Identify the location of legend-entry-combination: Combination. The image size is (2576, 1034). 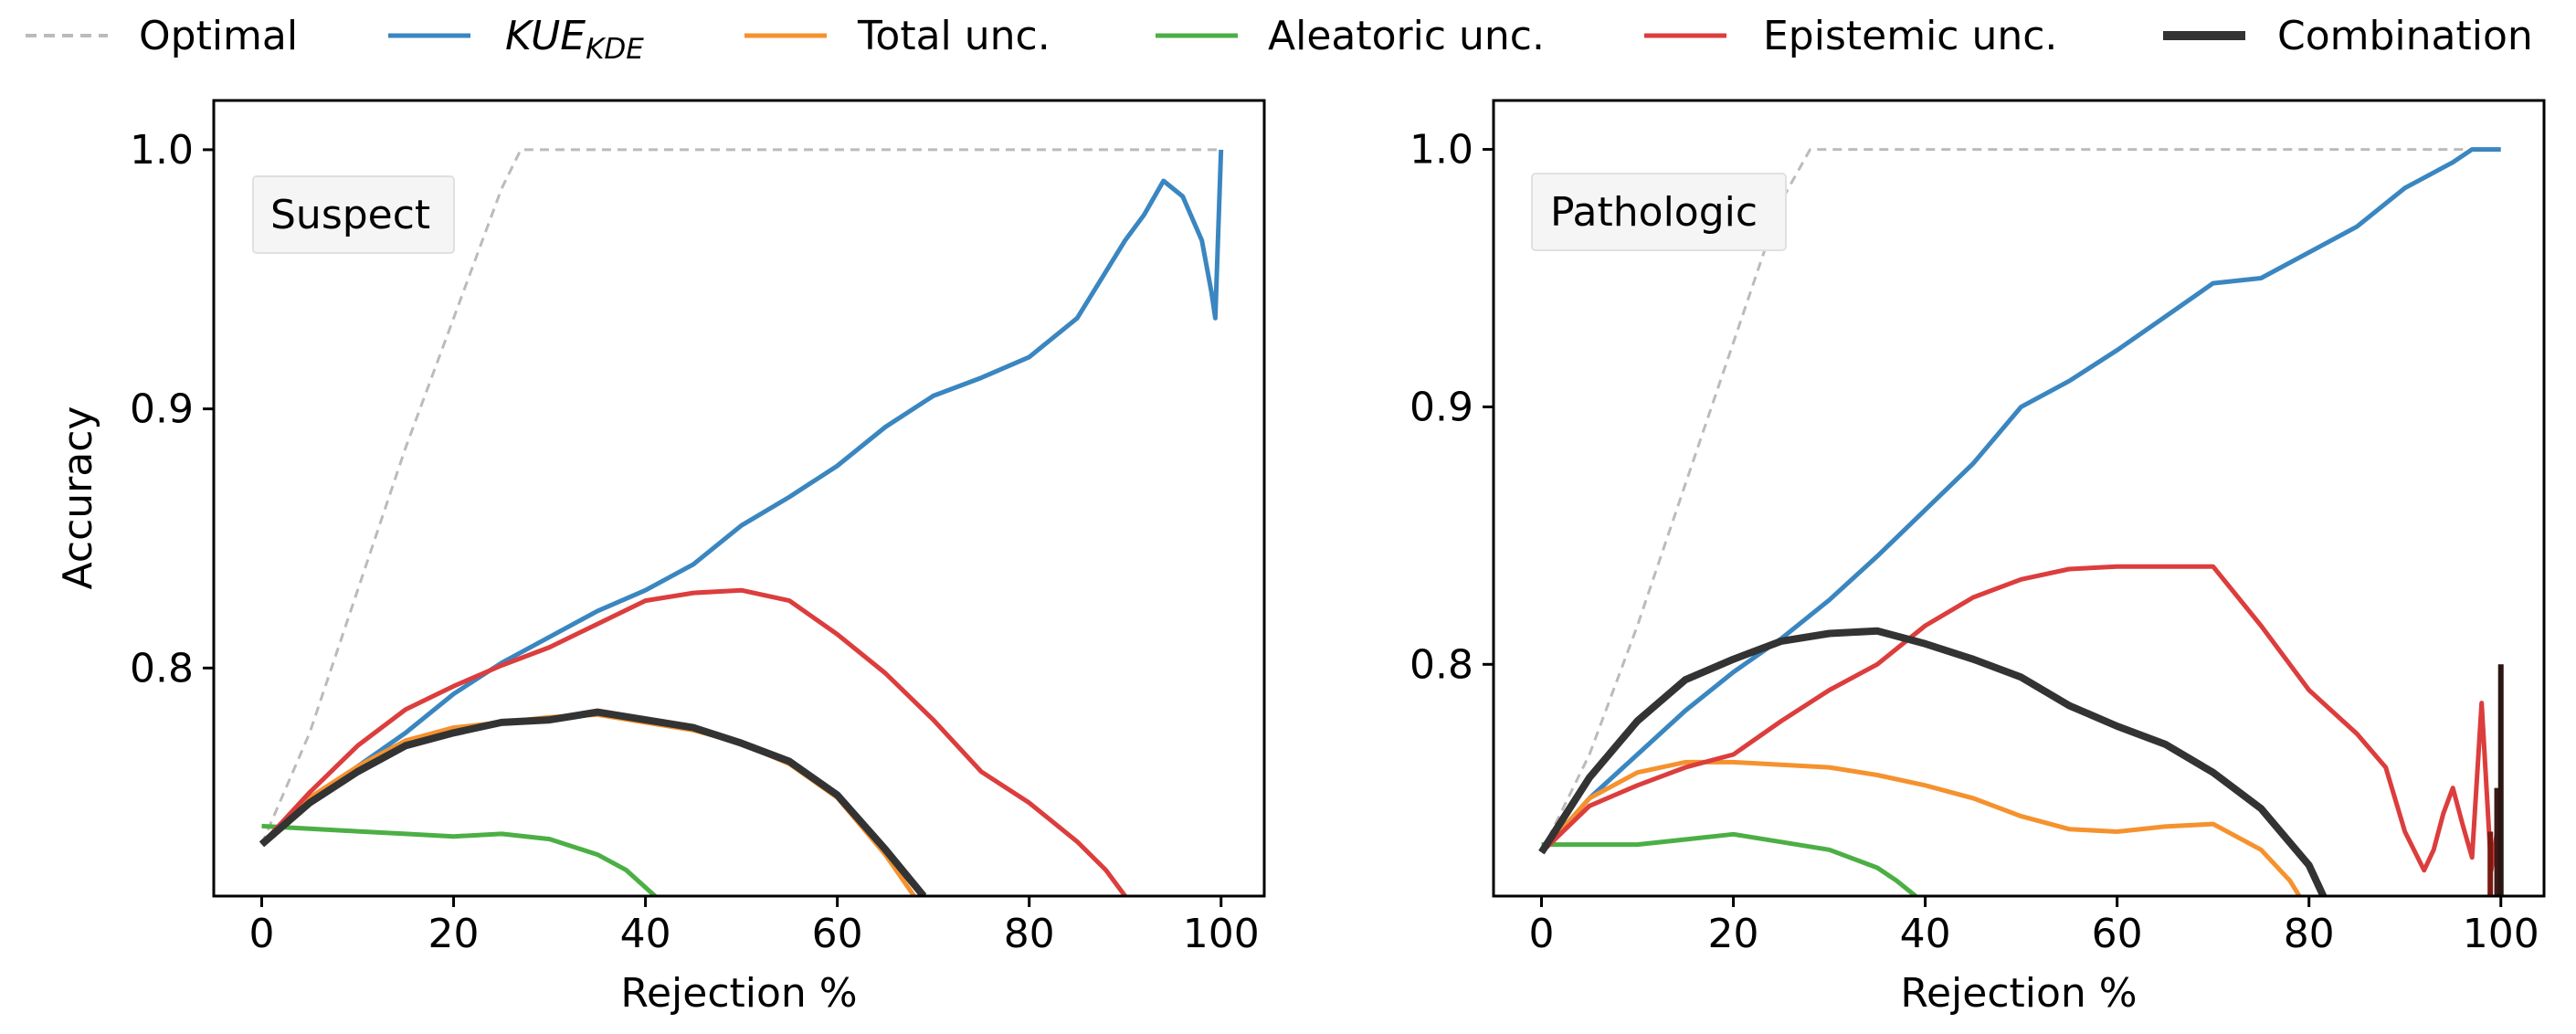
(2348, 36).